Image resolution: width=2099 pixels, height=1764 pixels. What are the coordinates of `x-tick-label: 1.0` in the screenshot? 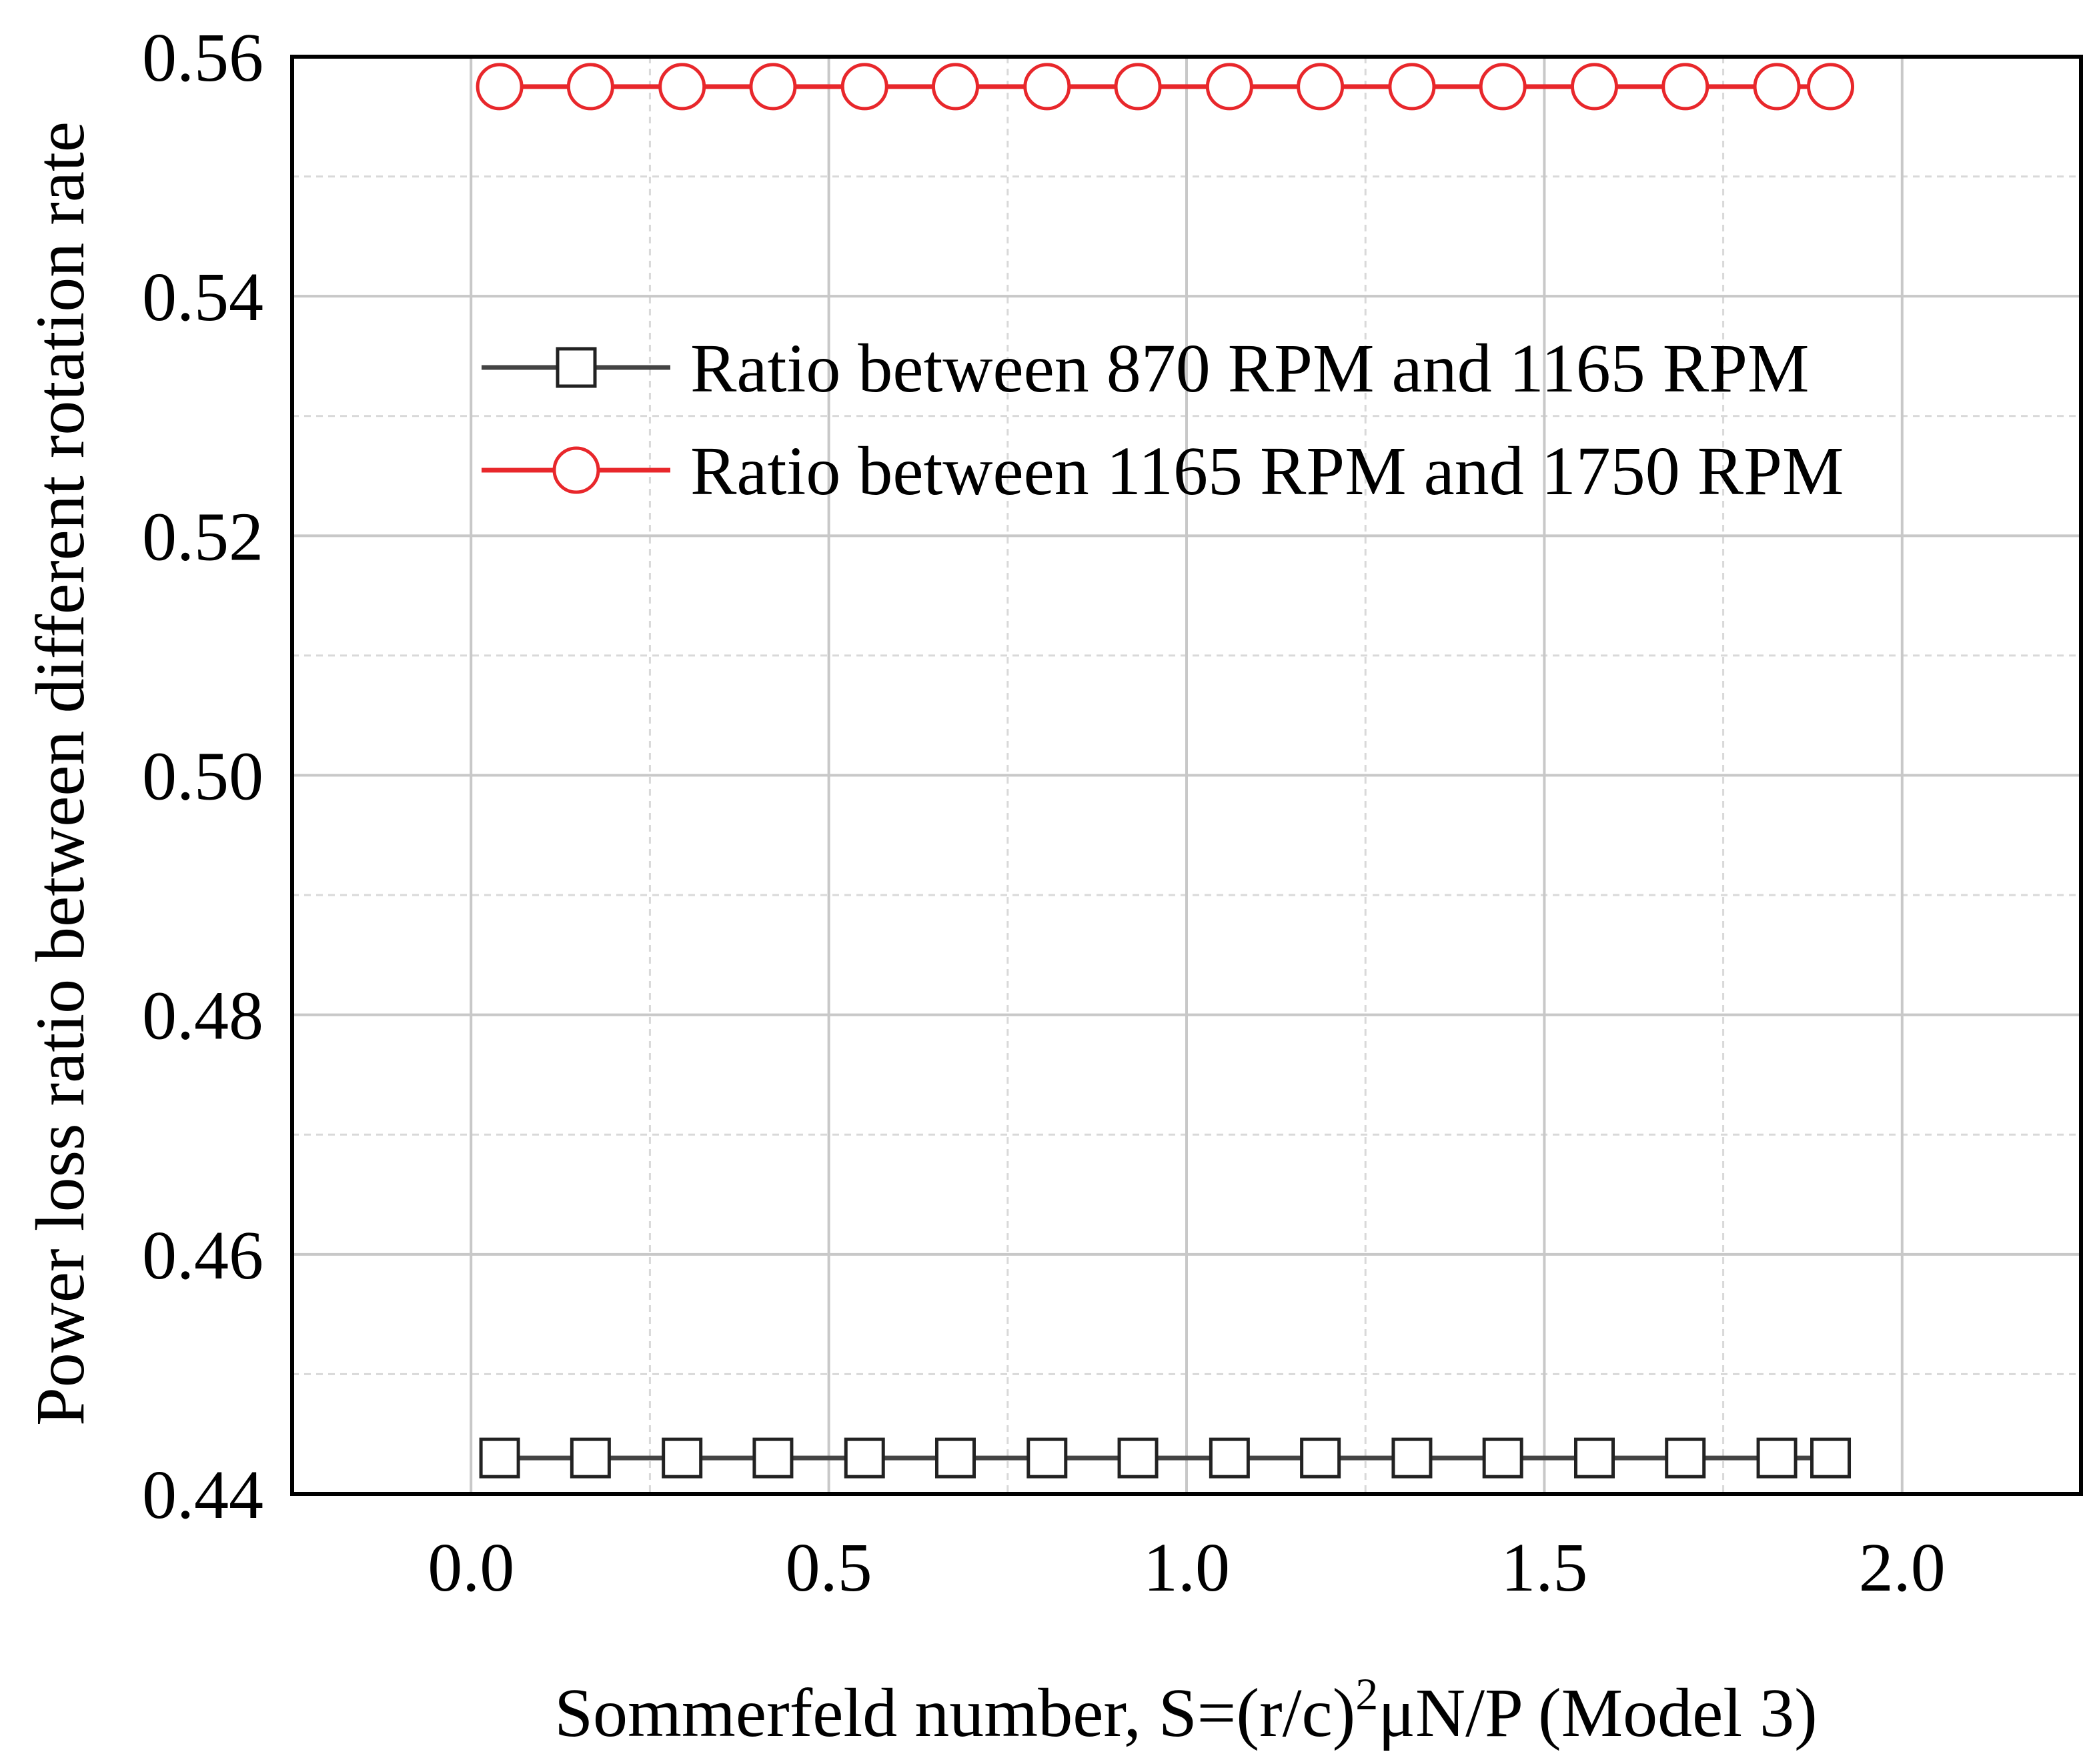 It's located at (1186, 1567).